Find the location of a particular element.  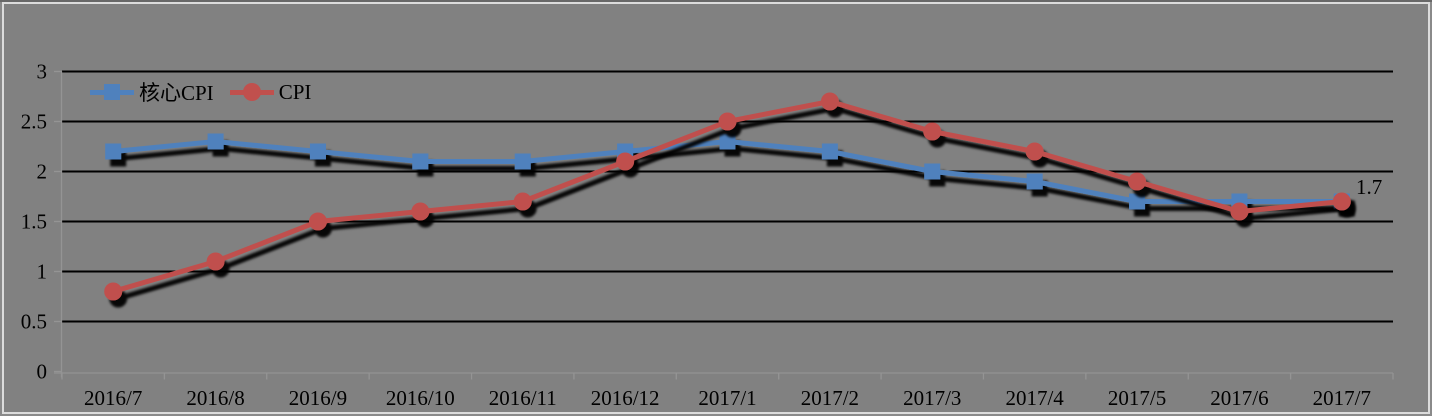

svg-text: 1.5 is located at coordinates (34, 222).